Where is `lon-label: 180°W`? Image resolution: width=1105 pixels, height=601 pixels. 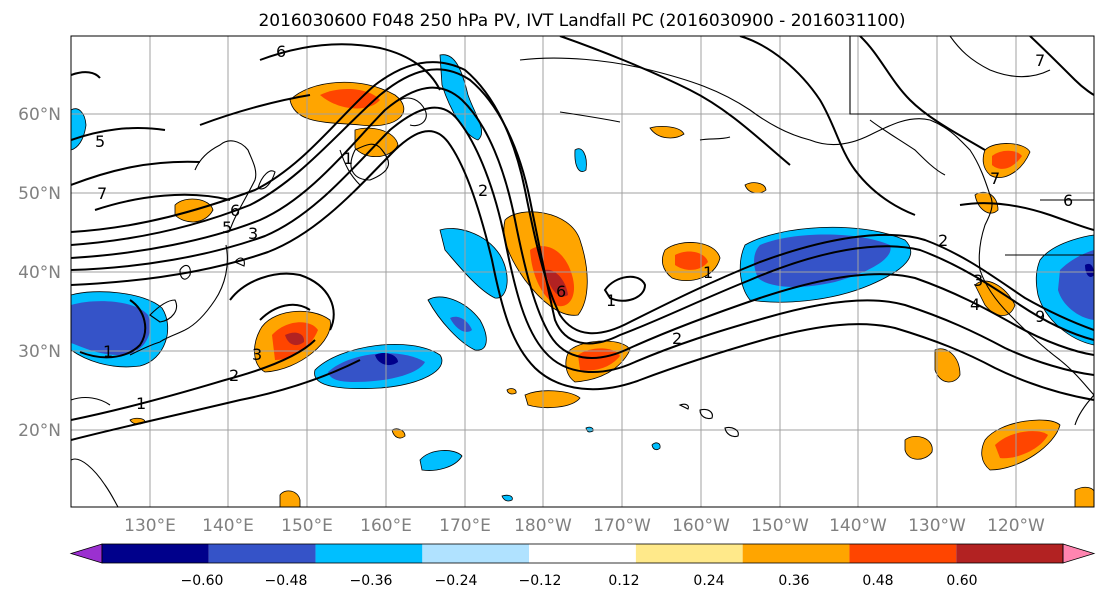 lon-label: 180°W is located at coordinates (543, 526).